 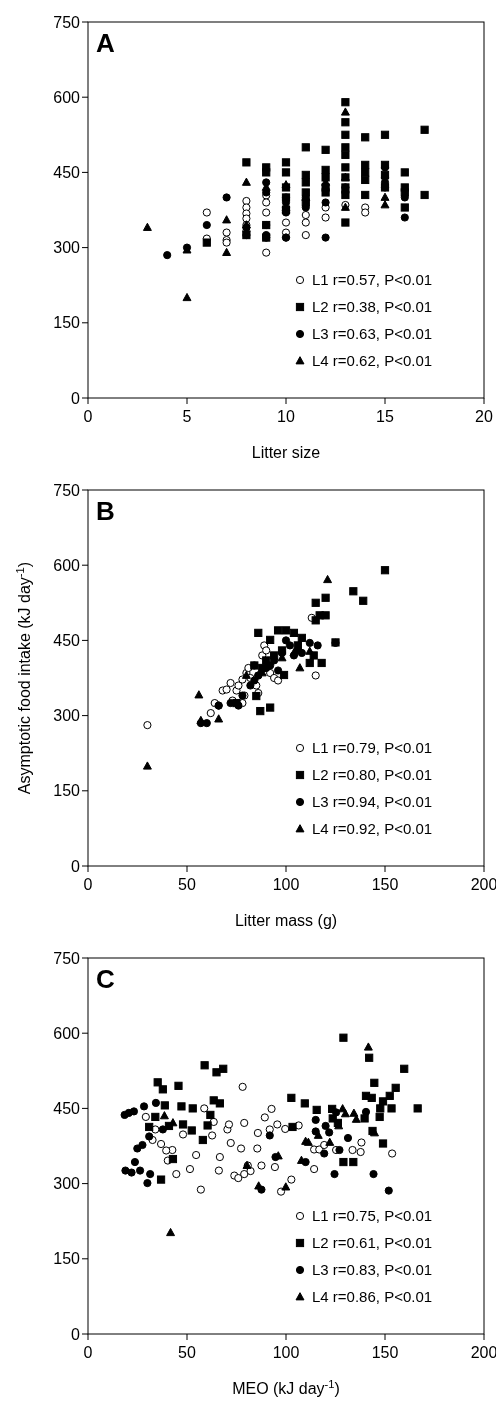 I want to click on legend-label: L1 r=0.75, P<0.01, so click(x=372, y=1216).